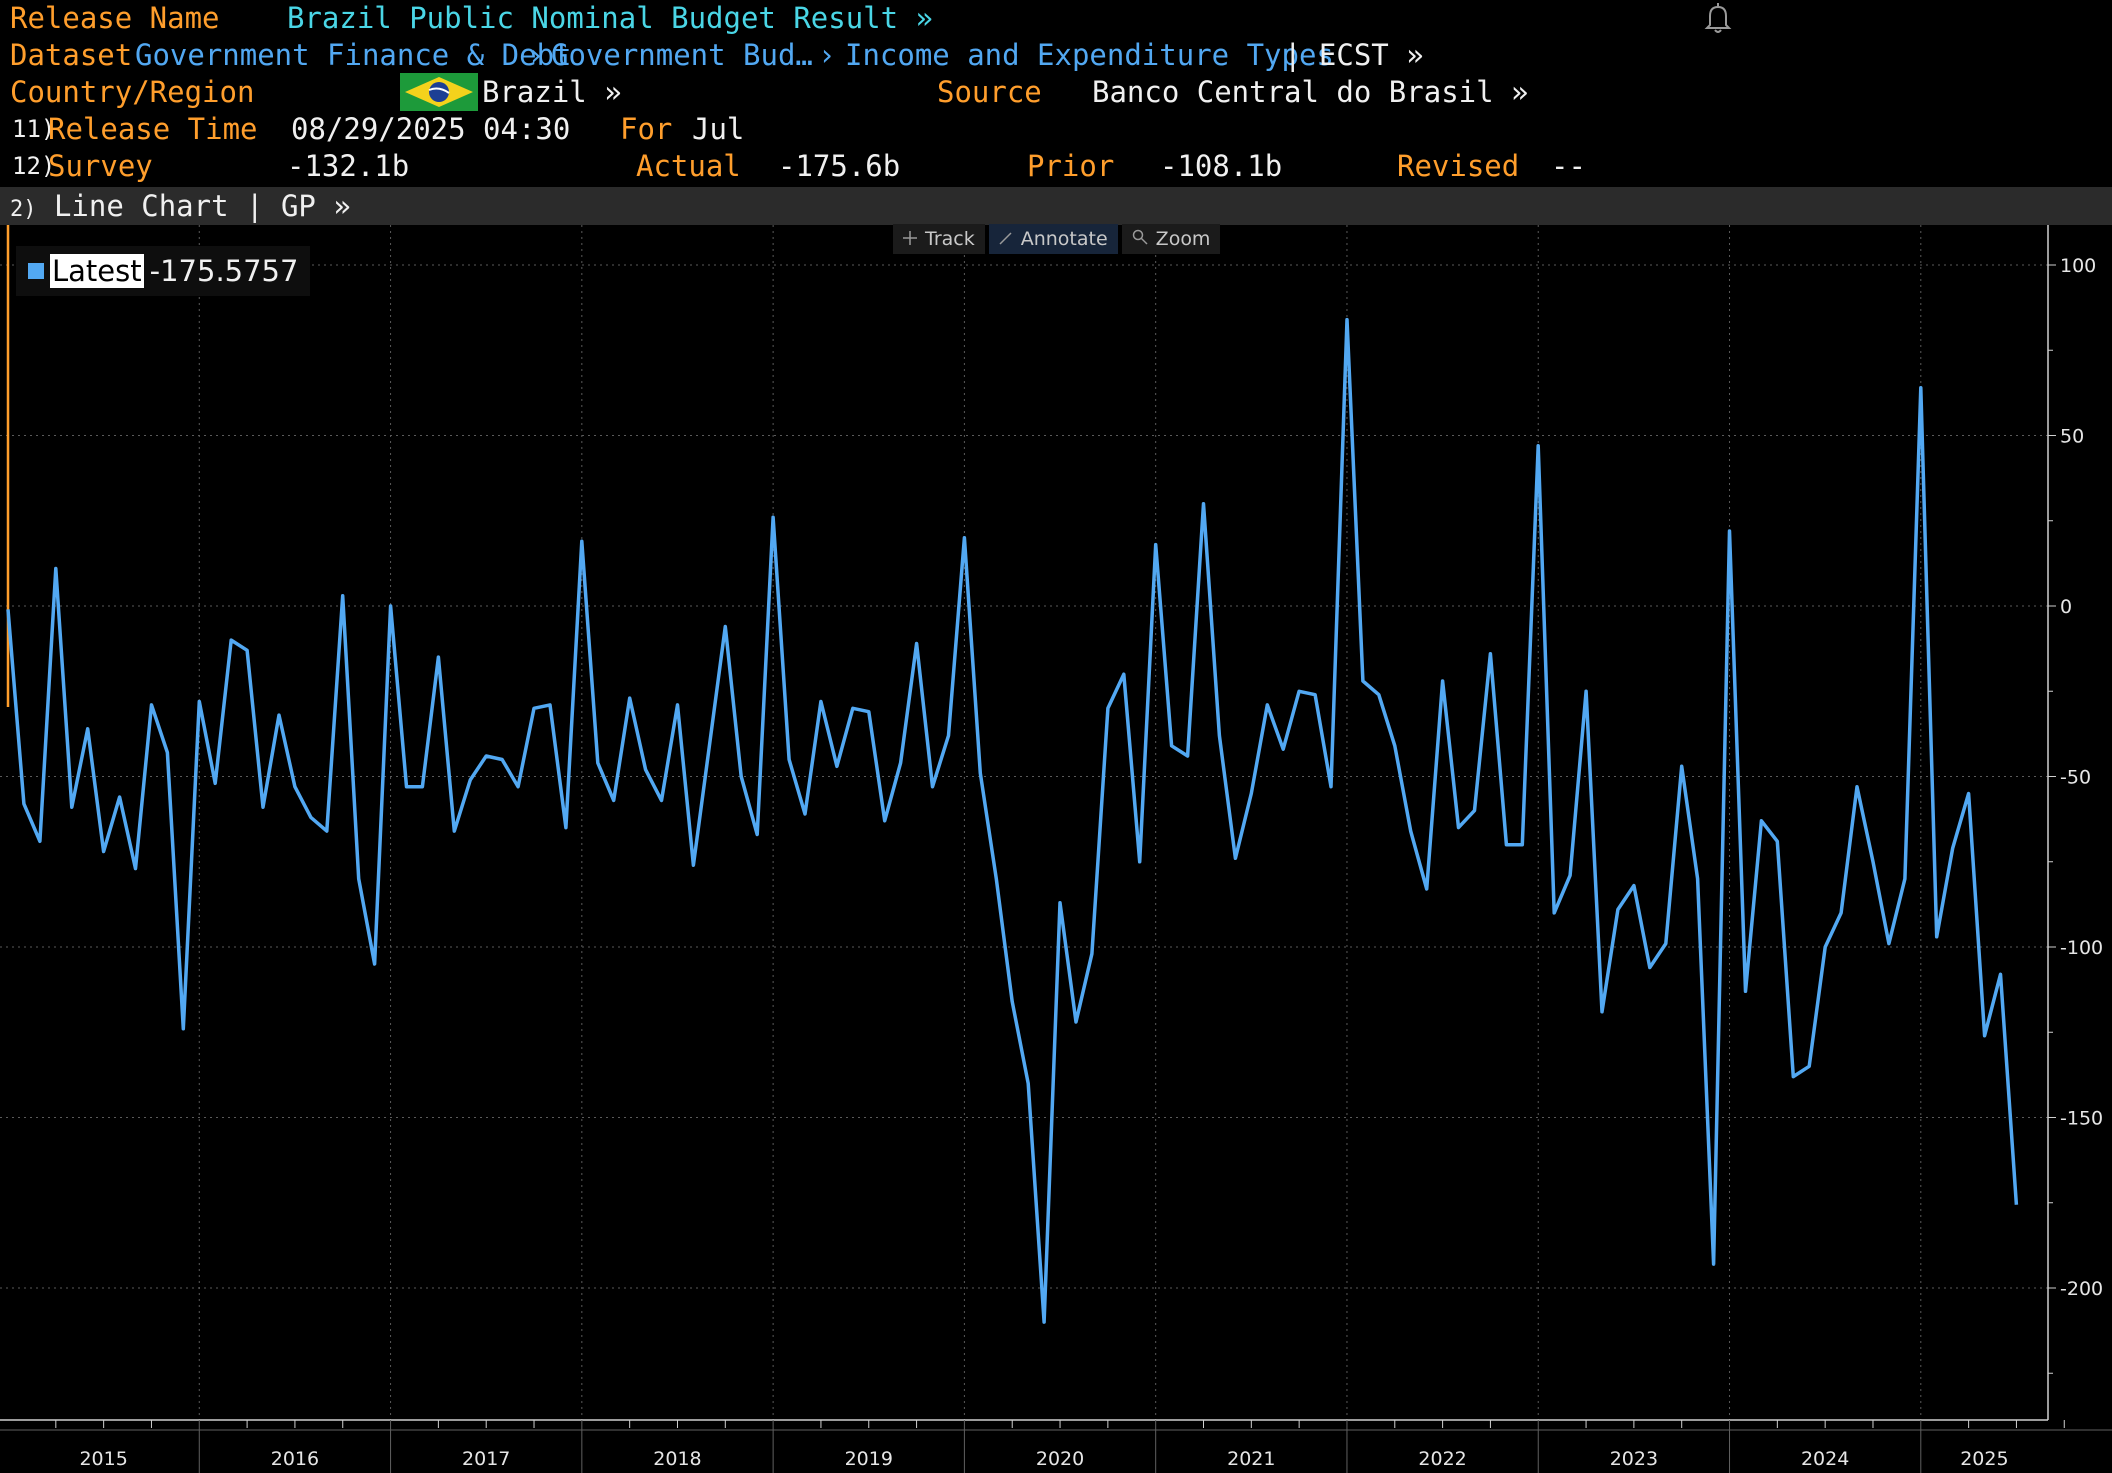 Image resolution: width=2112 pixels, height=1473 pixels. What do you see at coordinates (2081, 948) in the screenshot?
I see `y-tick-label: -100` at bounding box center [2081, 948].